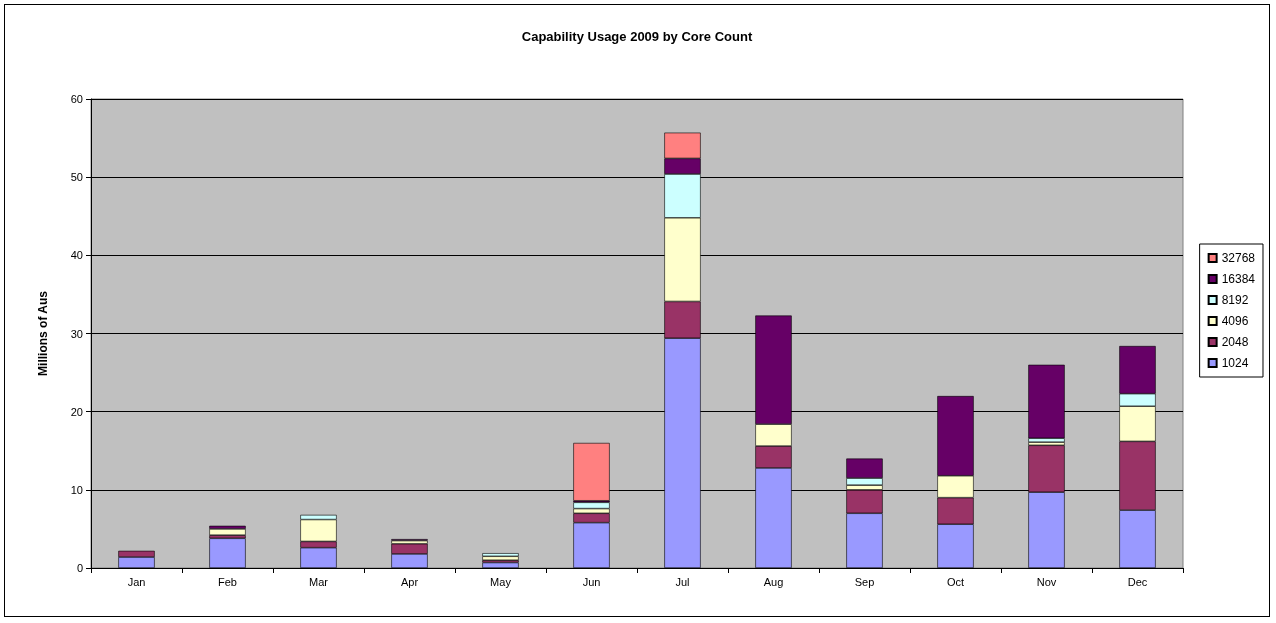 The height and width of the screenshot is (623, 1276). Describe the element at coordinates (1238, 279) in the screenshot. I see `legend-label: 16384` at that location.